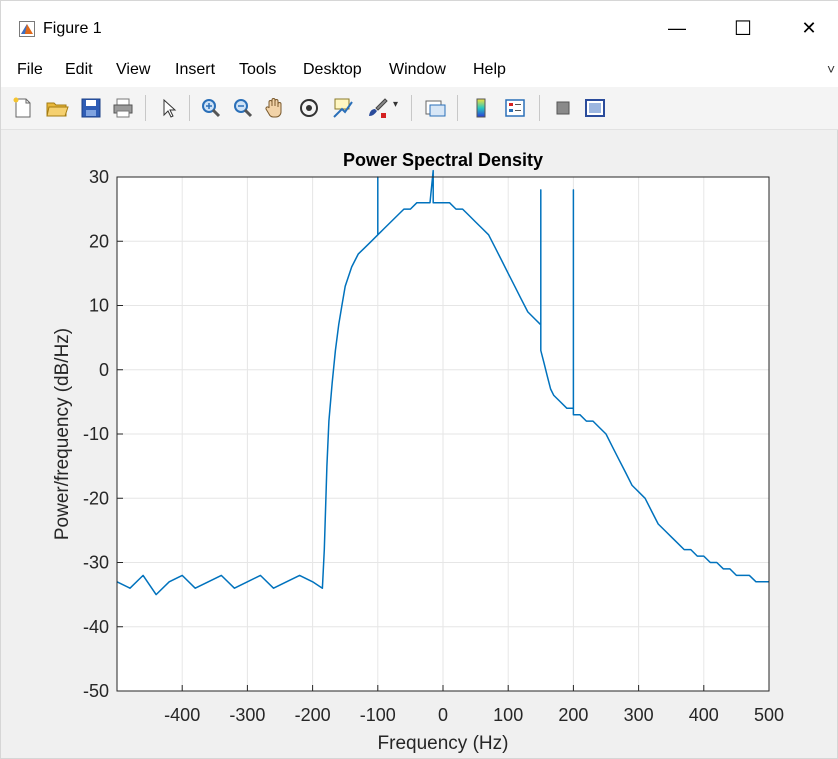 The width and height of the screenshot is (838, 759). What do you see at coordinates (243, 108) in the screenshot?
I see `zoom-out-icon` at bounding box center [243, 108].